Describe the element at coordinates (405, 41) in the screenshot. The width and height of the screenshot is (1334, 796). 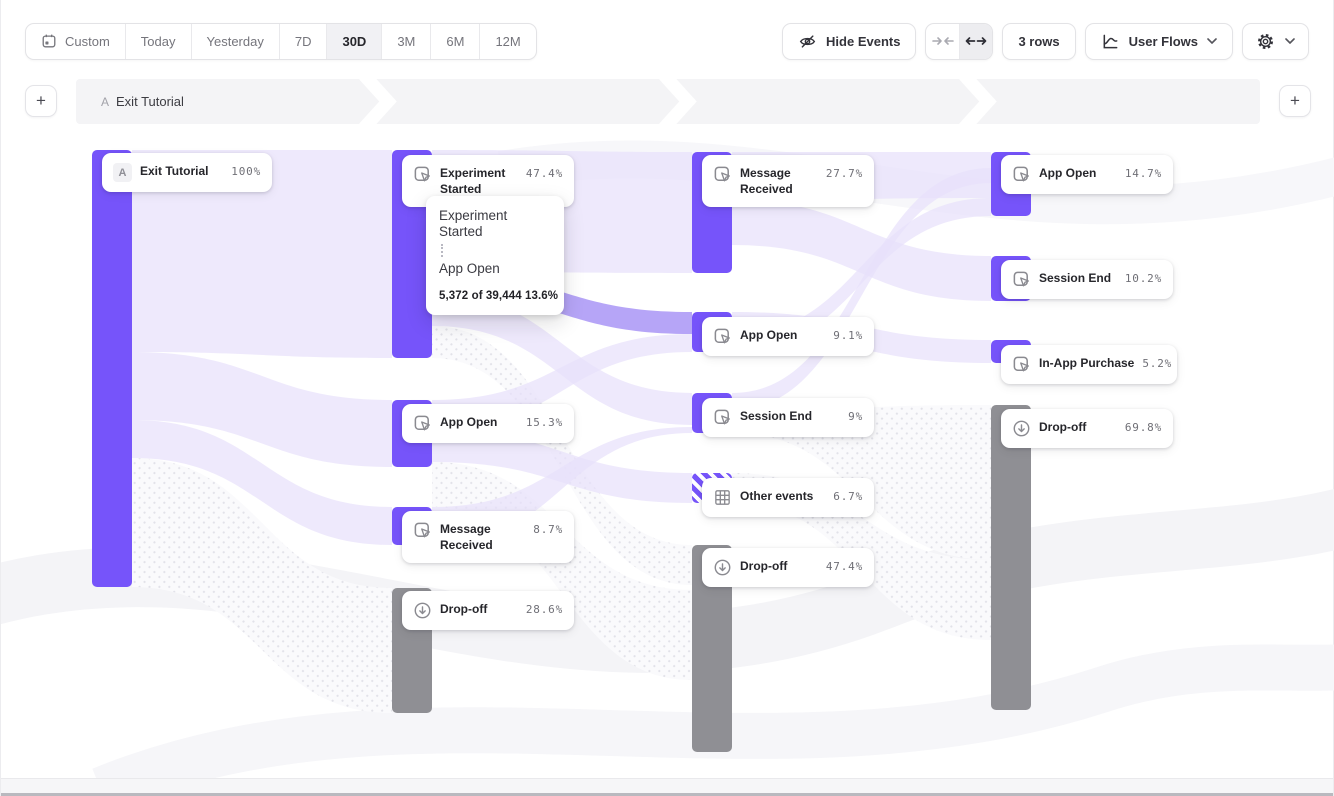
I see `date-range-3m: 3M` at that location.